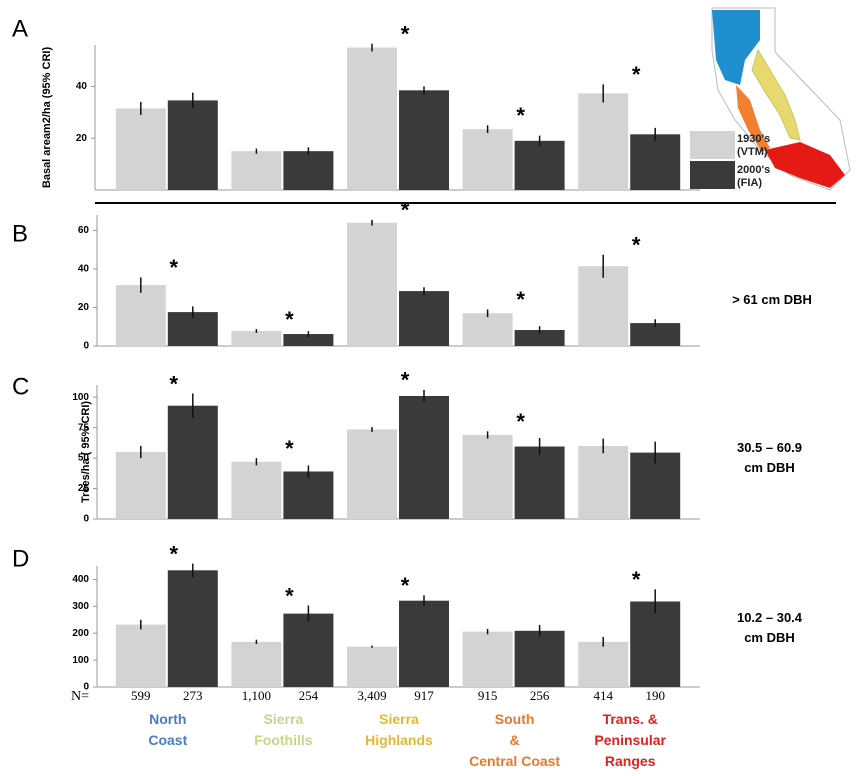 The width and height of the screenshot is (856, 776). I want to click on n-count: 256, so click(540, 695).